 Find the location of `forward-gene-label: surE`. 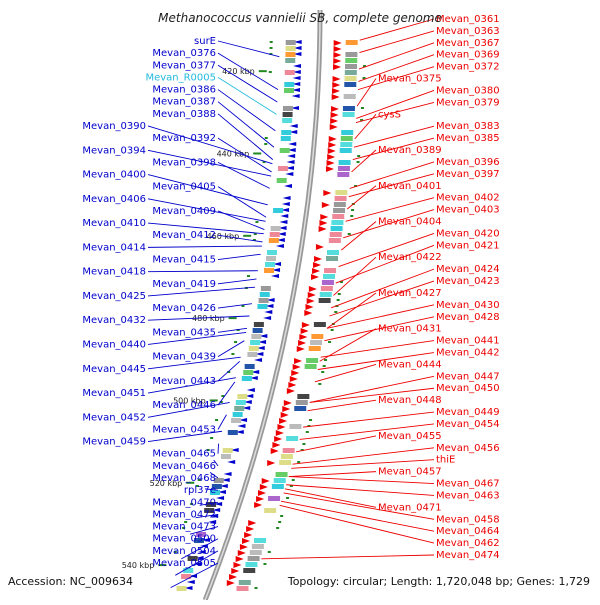

forward-gene-label: surE is located at coordinates (205, 41).